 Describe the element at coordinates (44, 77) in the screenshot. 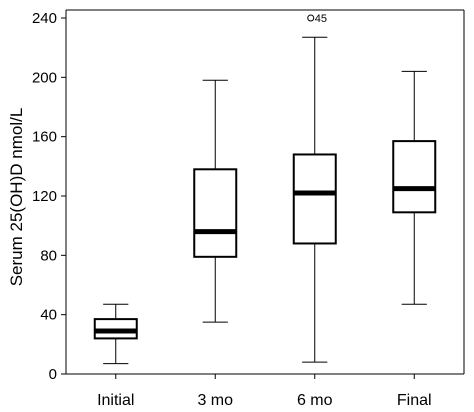

I see `y-tick-label: 200` at that location.